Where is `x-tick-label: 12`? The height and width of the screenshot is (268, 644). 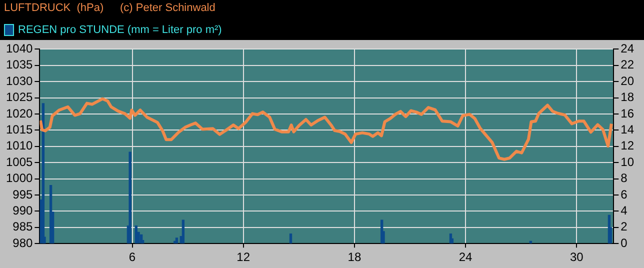 x-tick-label: 12 is located at coordinates (243, 257).